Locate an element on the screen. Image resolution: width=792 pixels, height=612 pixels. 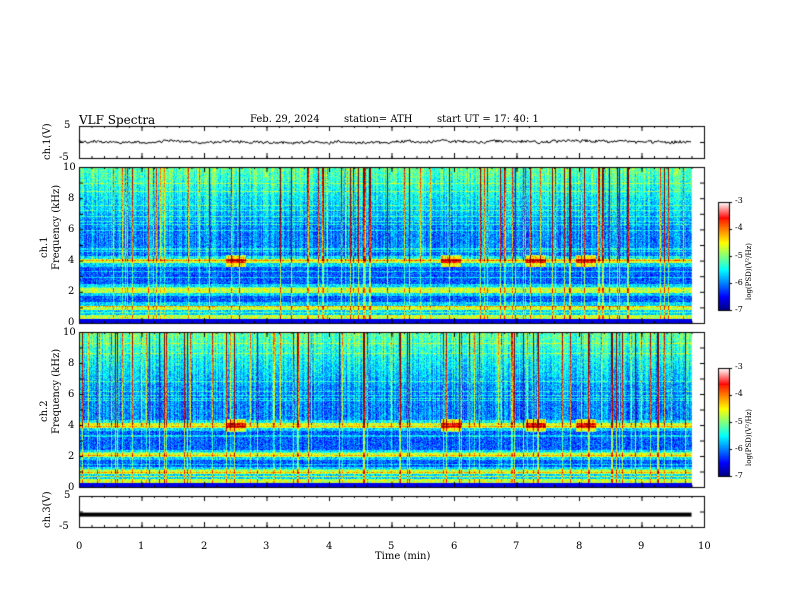
cb1-tick-m5: -5 is located at coordinates (739, 255).